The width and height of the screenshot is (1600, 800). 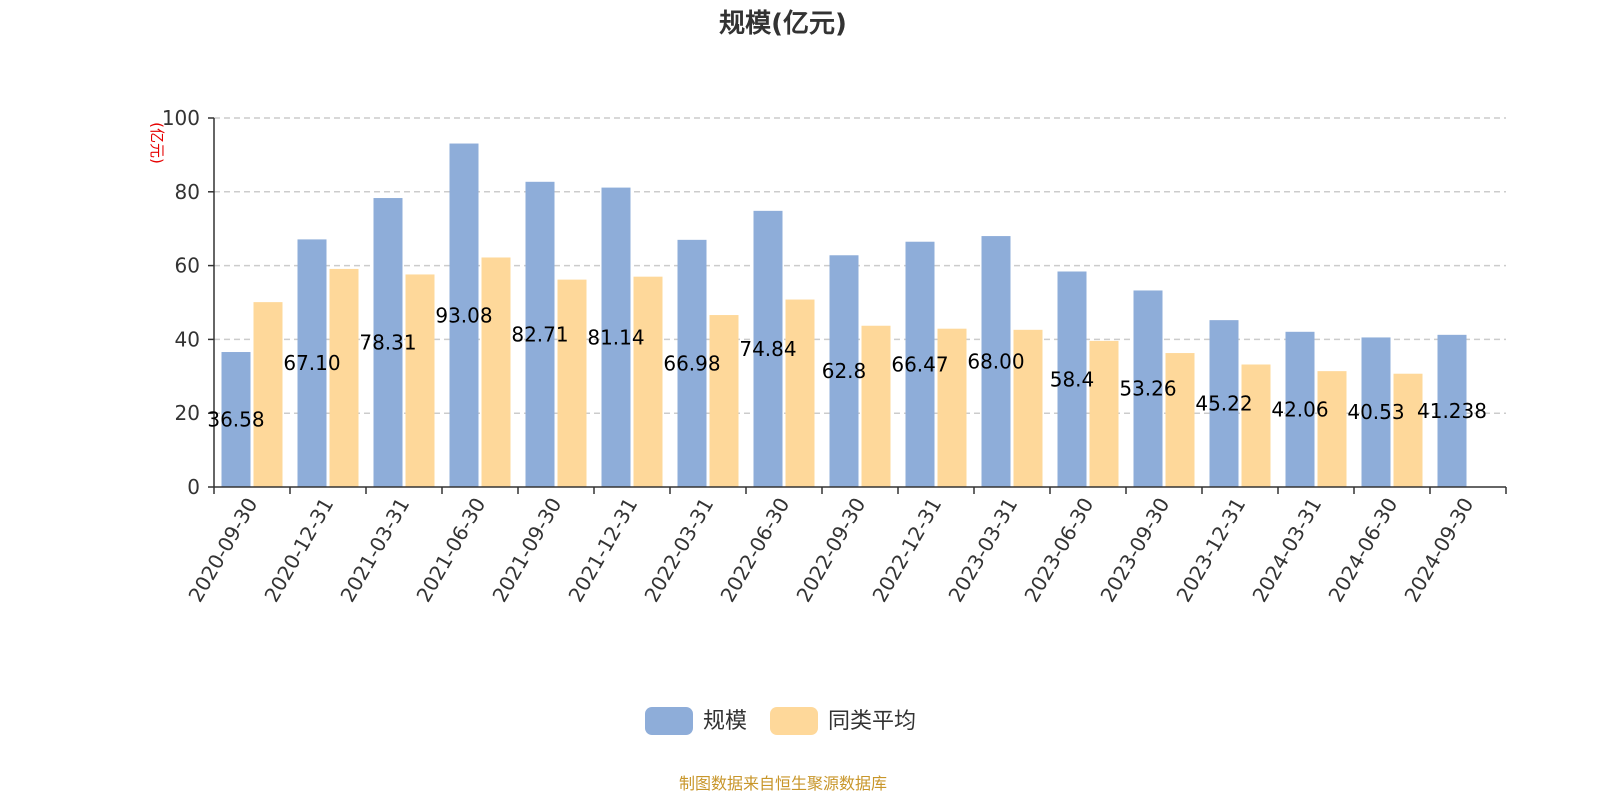 I want to click on data-label-scale: 36.58, so click(x=235, y=420).